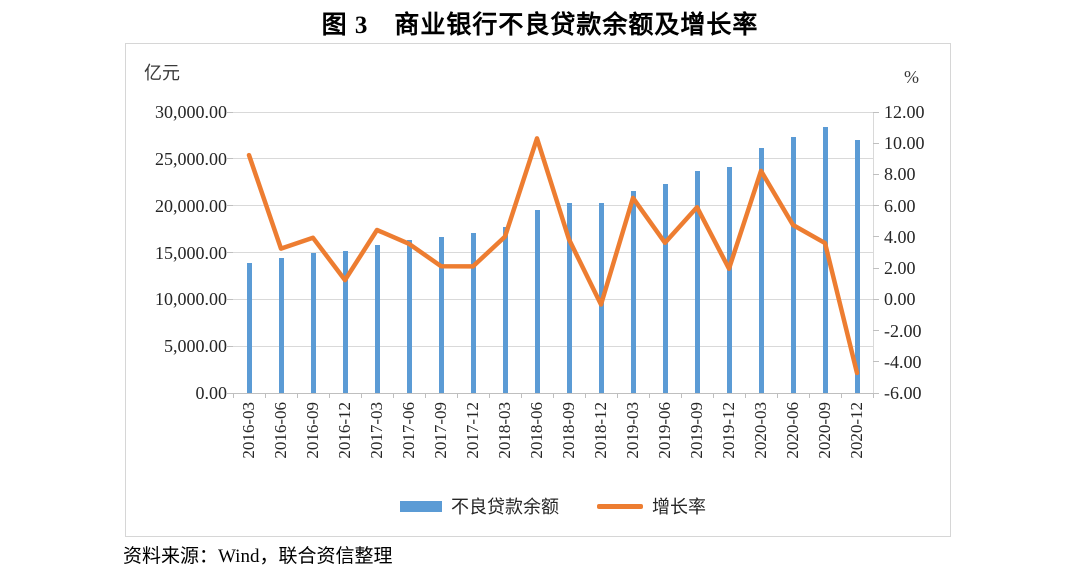 The width and height of the screenshot is (1080, 573). What do you see at coordinates (191, 205) in the screenshot?
I see `left-axis-tick-label: 20,000.00` at bounding box center [191, 205].